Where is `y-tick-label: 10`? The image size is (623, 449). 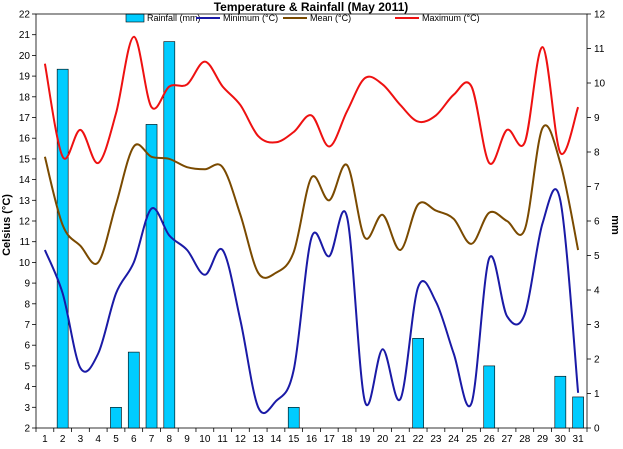 y-tick-label: 10 is located at coordinates (25, 263).